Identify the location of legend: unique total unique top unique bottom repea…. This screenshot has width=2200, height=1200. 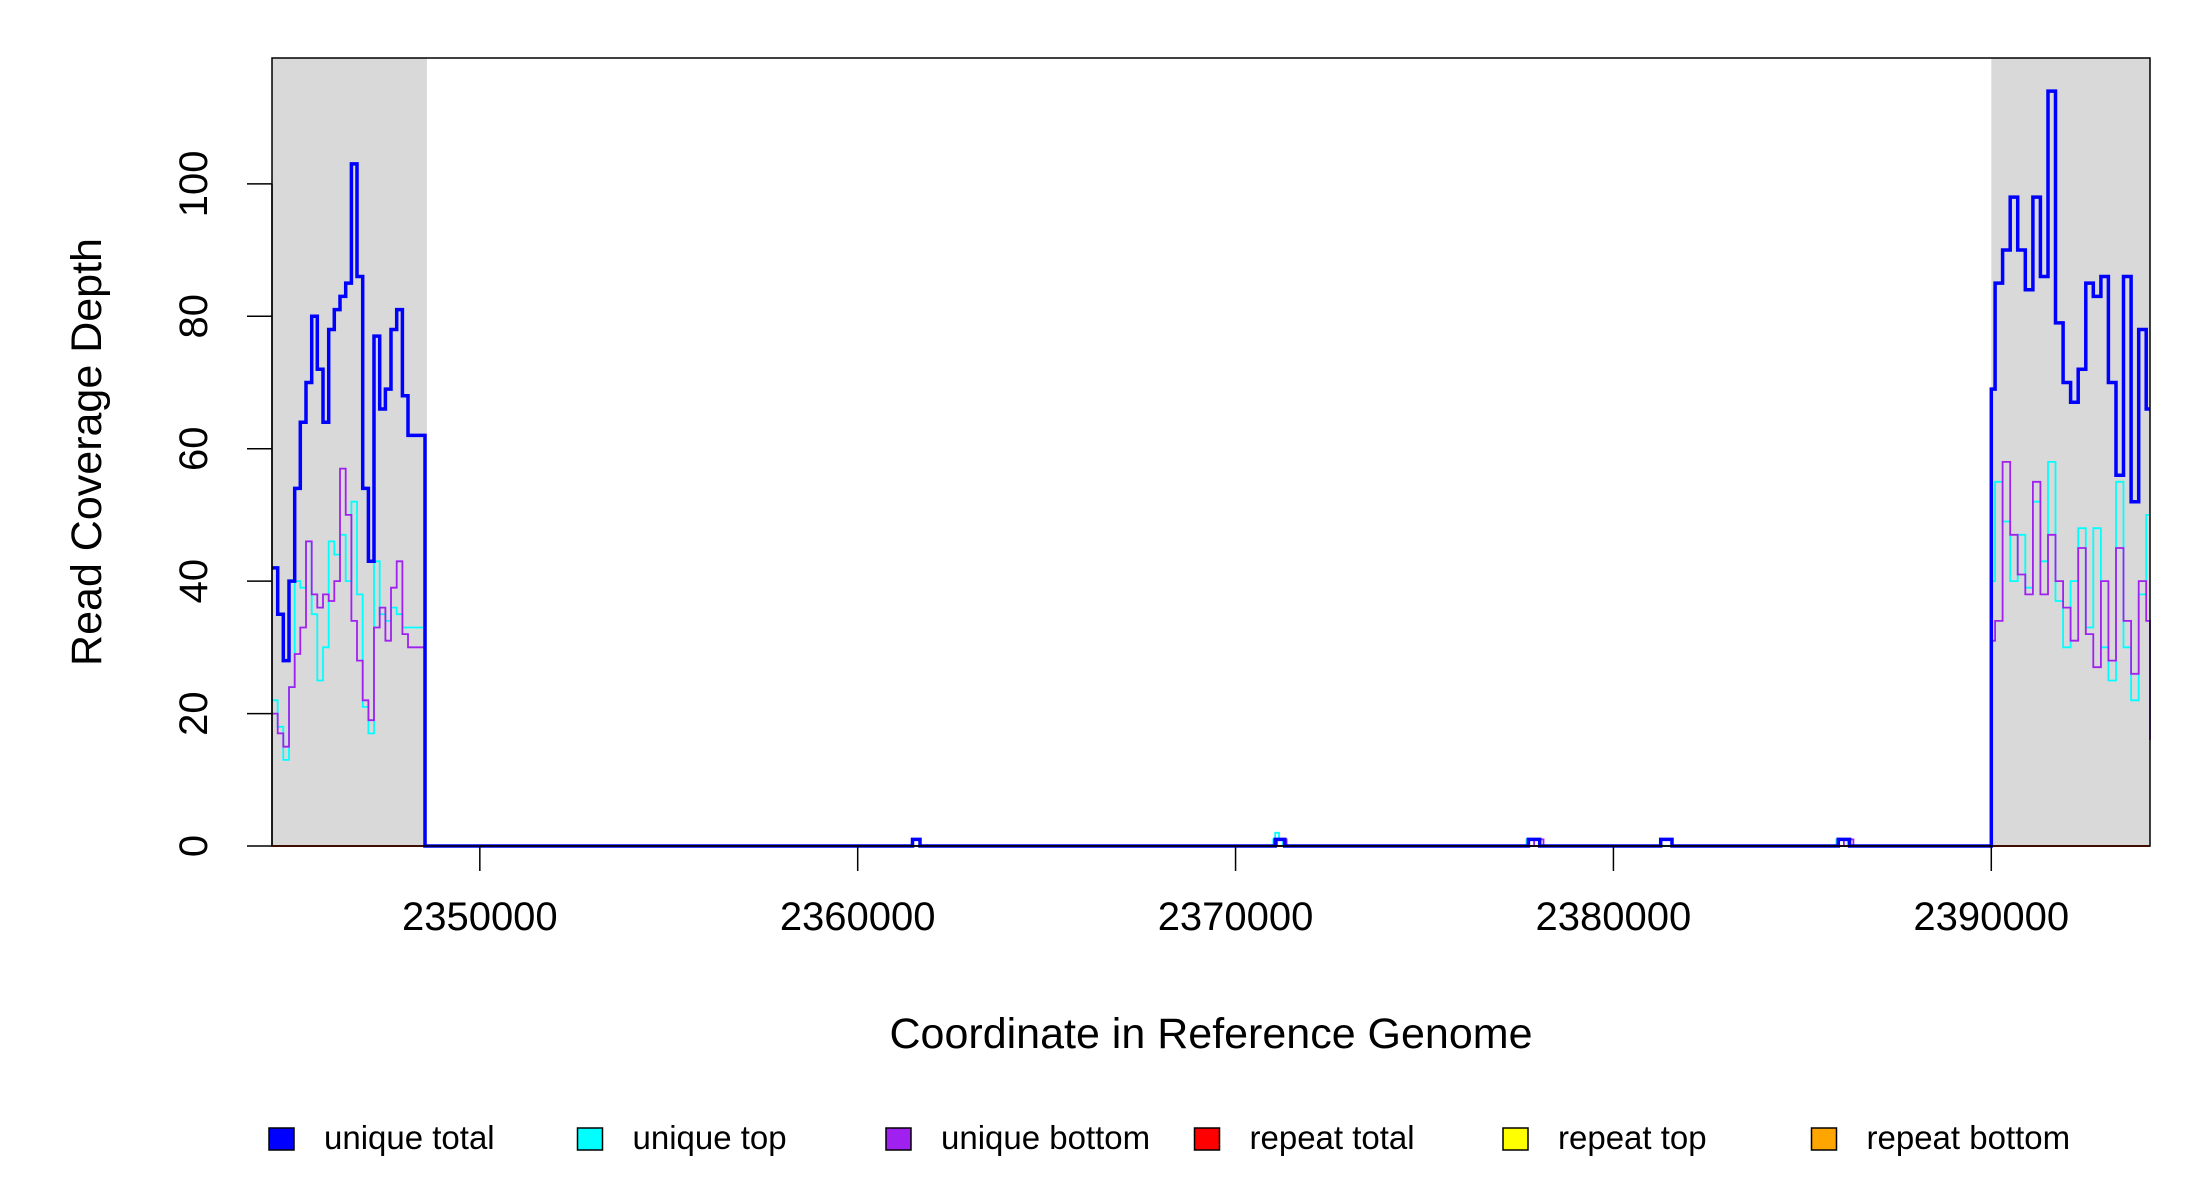
(1169, 1137).